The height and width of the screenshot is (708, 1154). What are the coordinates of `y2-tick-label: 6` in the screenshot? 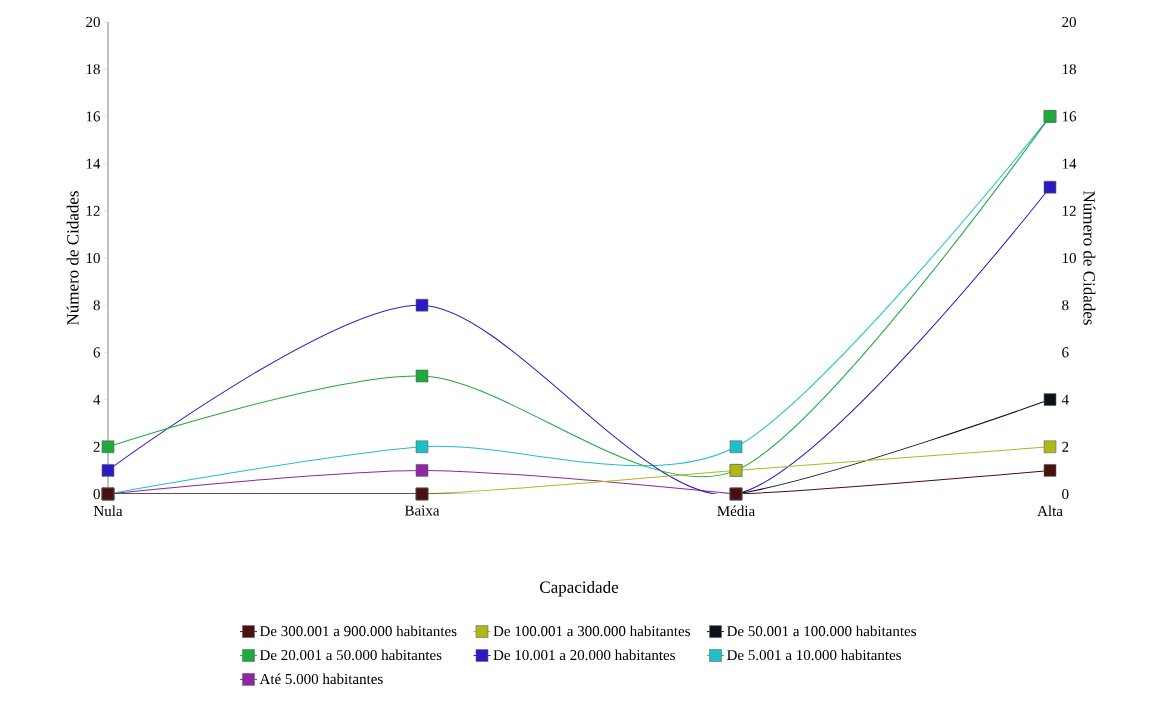 It's located at (1065, 352).